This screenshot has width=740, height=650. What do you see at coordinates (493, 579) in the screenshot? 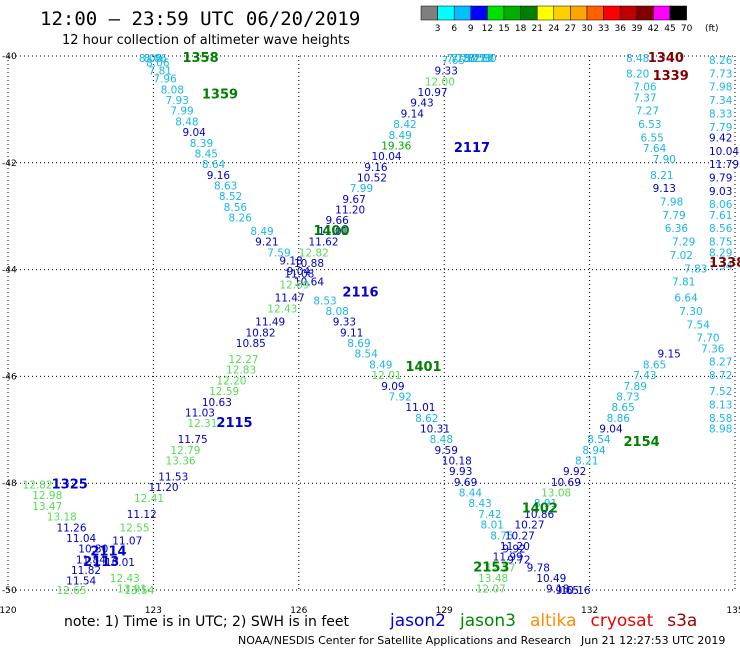
I see `wave-height-value: 13.48` at bounding box center [493, 579].